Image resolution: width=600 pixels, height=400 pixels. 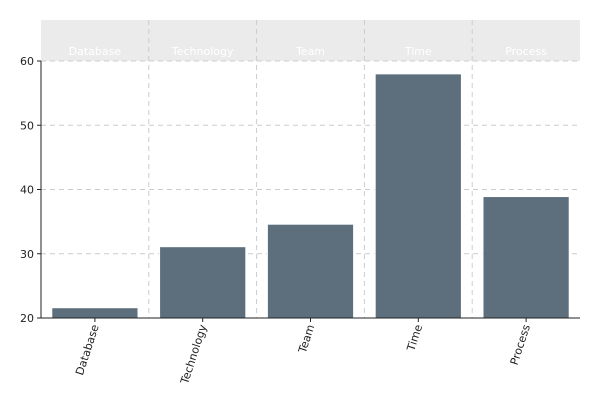 I want to click on bar-time, so click(x=418, y=196).